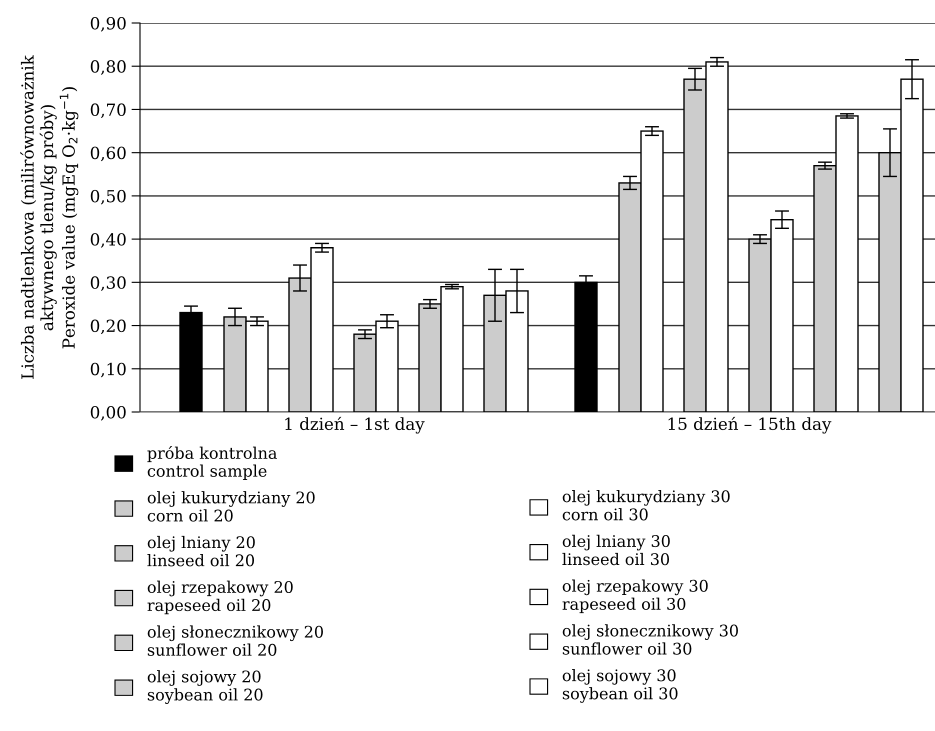  Describe the element at coordinates (108, 283) in the screenshot. I see `y-tick-label: 0,30` at that location.